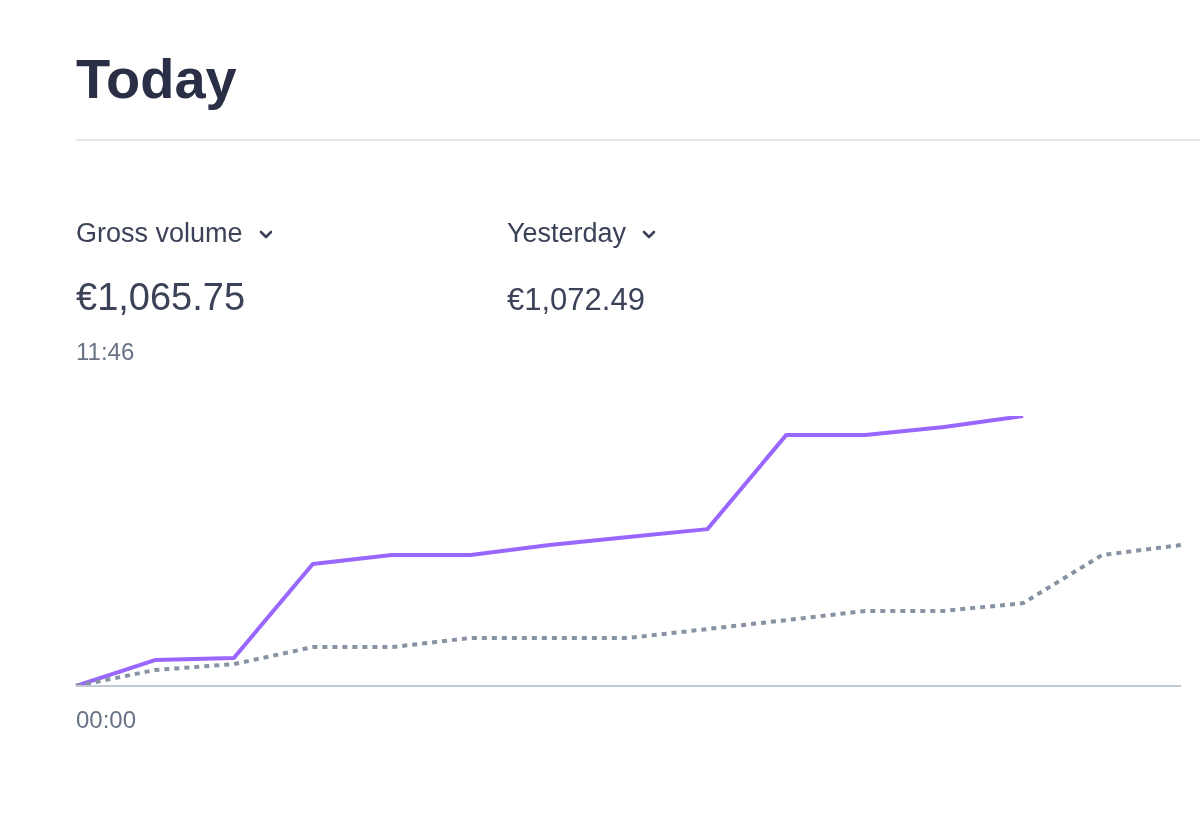  Describe the element at coordinates (159, 233) in the screenshot. I see `text: Gross volume` at that location.